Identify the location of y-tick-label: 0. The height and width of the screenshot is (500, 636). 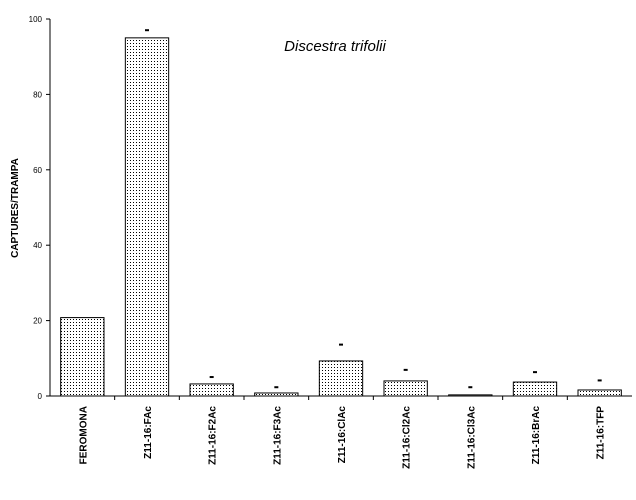
(40, 396).